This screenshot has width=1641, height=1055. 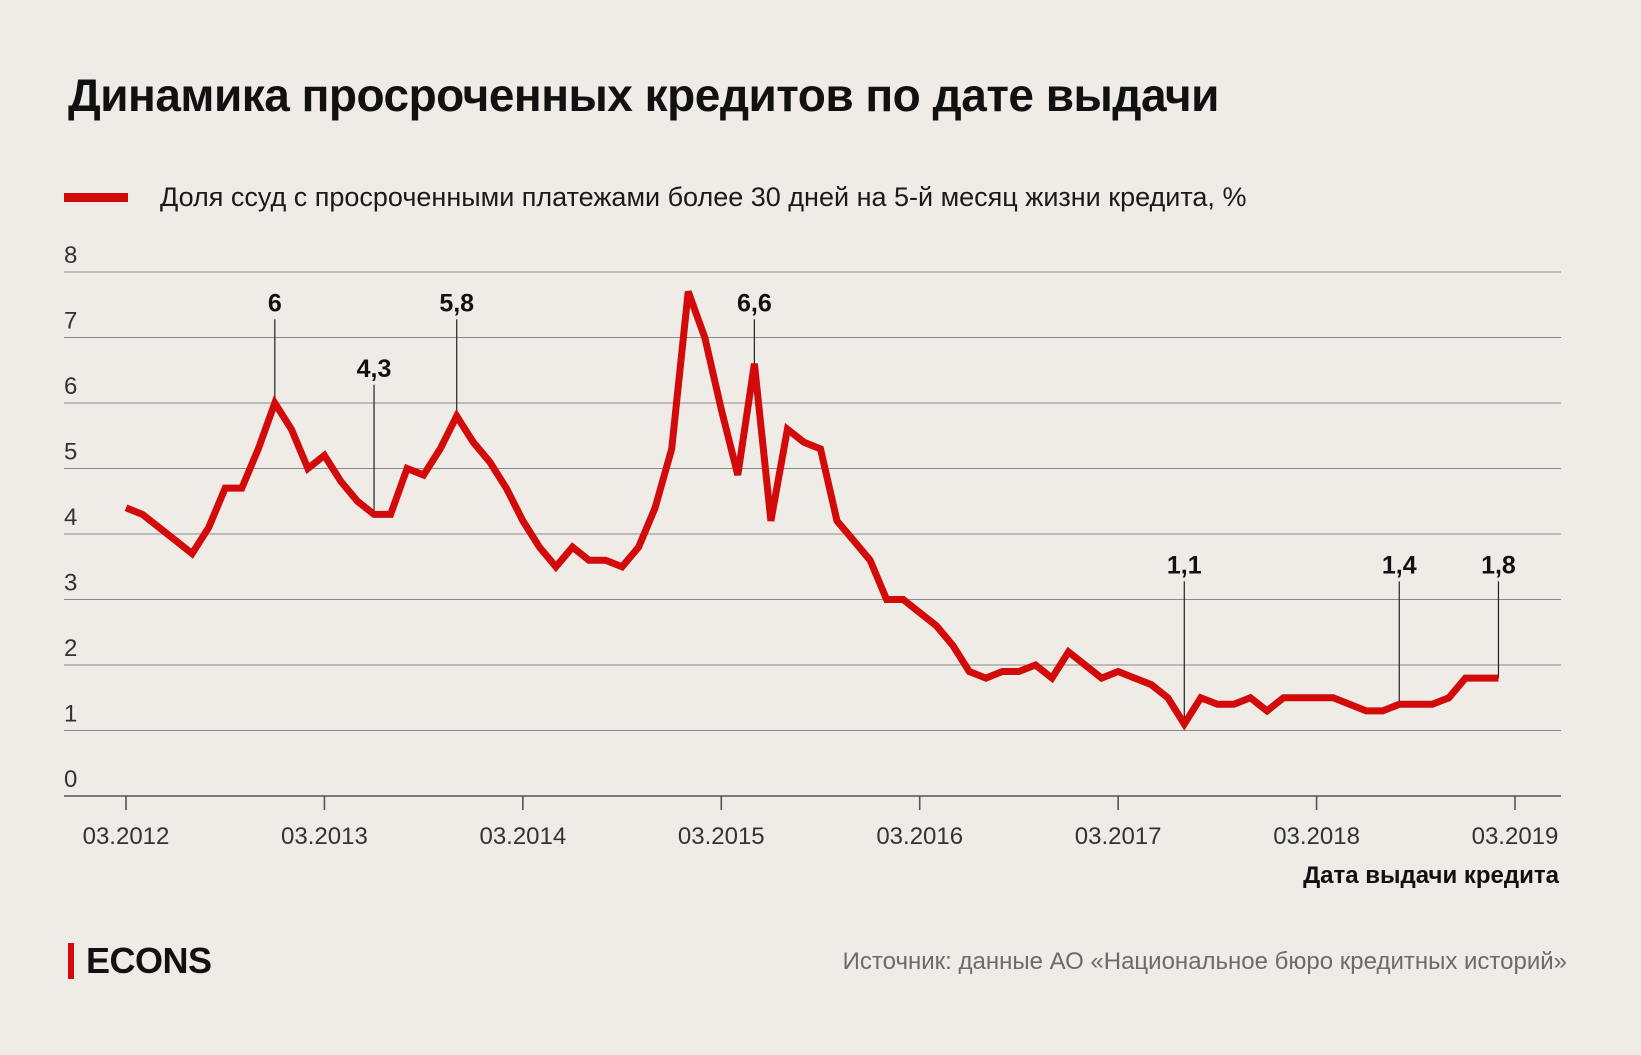 I want to click on annotation-label: 6,6, so click(x=754, y=303).